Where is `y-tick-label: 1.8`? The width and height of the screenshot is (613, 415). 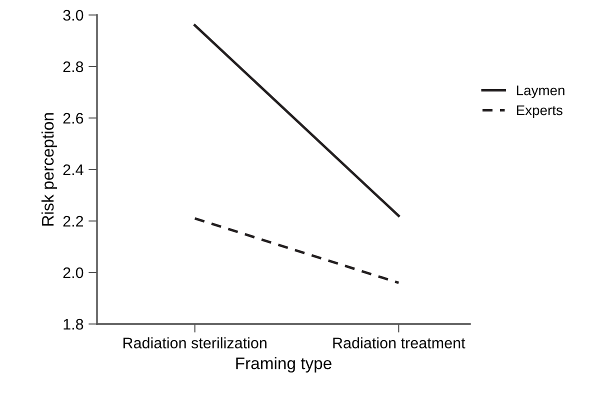 y-tick-label: 1.8 is located at coordinates (74, 324).